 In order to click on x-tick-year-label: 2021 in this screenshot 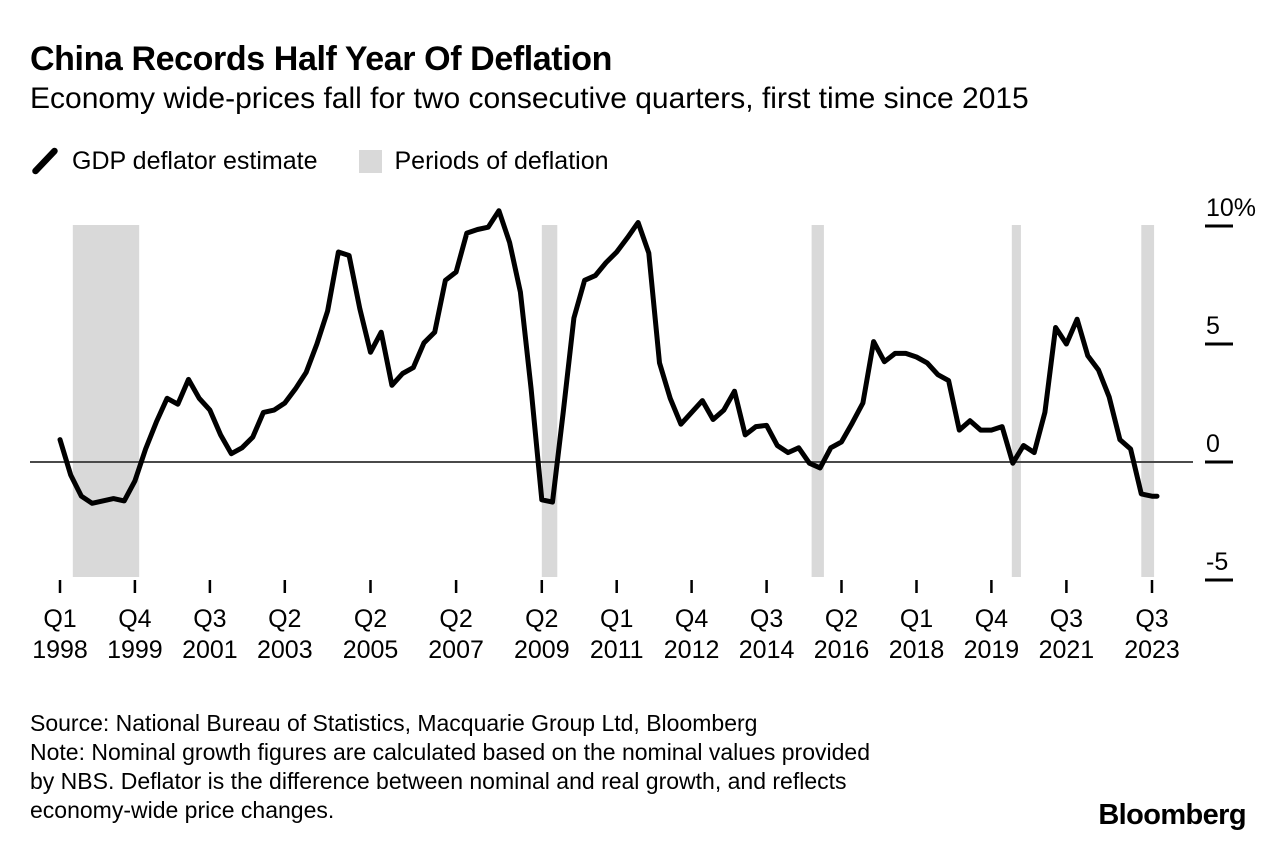, I will do `click(1067, 650)`.